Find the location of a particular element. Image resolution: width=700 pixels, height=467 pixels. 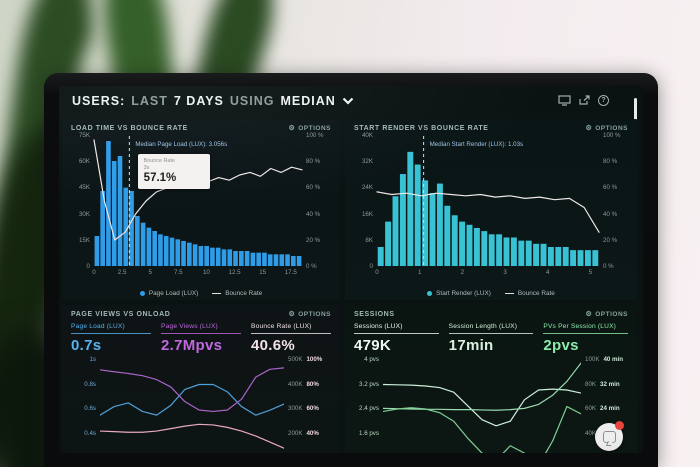

panel-title: START RENDER VS BOUNCE RATE is located at coordinates (421, 128).